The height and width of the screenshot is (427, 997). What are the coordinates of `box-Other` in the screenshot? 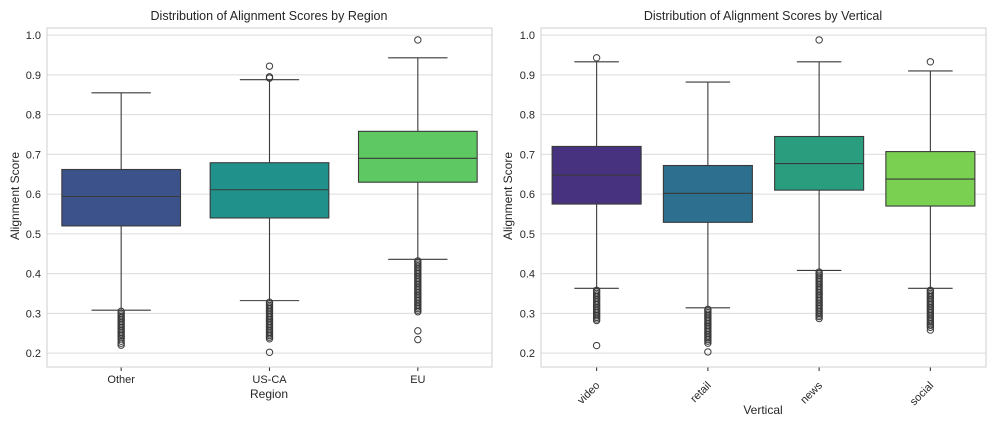 It's located at (121, 220).